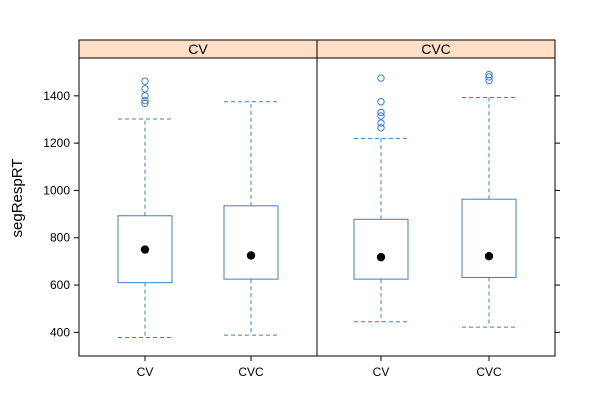 The width and height of the screenshot is (593, 411). Describe the element at coordinates (60, 332) in the screenshot. I see `y-tick-label: 400` at that location.